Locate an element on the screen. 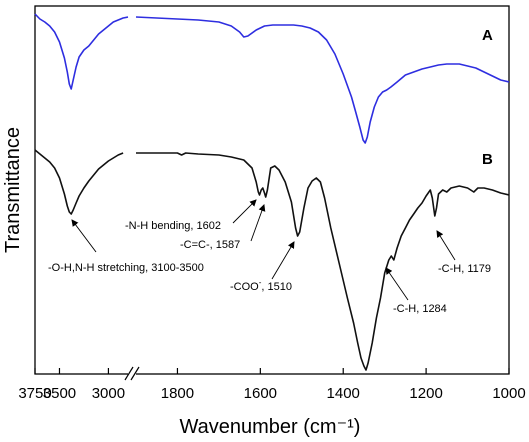 This screenshot has width=529, height=442. annotation-cc: -C=C-, 1587 is located at coordinates (210, 245).